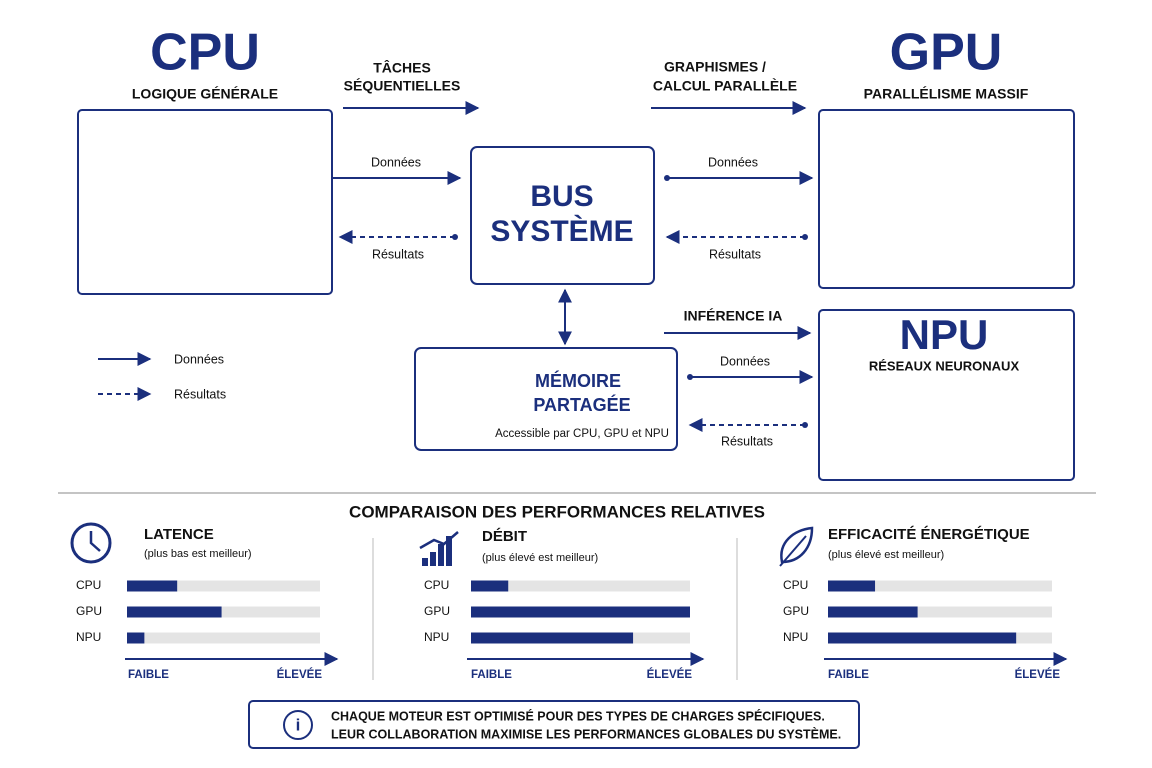 The height and width of the screenshot is (768, 1152). What do you see at coordinates (946, 199) in the screenshot?
I see `gpu-box` at bounding box center [946, 199].